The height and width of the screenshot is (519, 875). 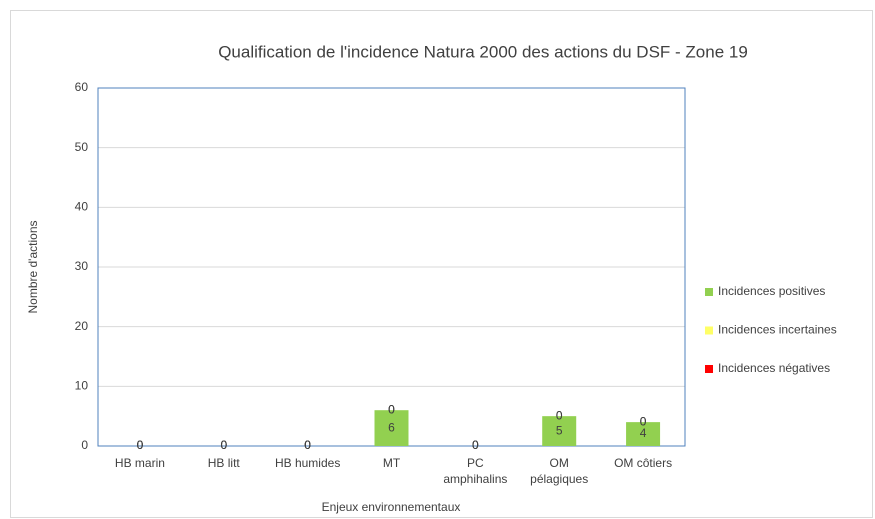 What do you see at coordinates (777, 330) in the screenshot?
I see `legend-label: Incidences incertaines` at bounding box center [777, 330].